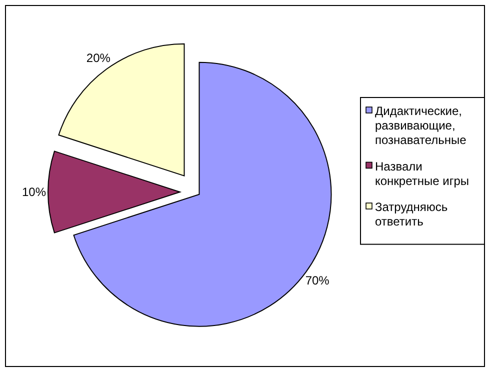 Image resolution: width=490 pixels, height=373 pixels. I want to click on data-label: 20%, so click(98, 57).